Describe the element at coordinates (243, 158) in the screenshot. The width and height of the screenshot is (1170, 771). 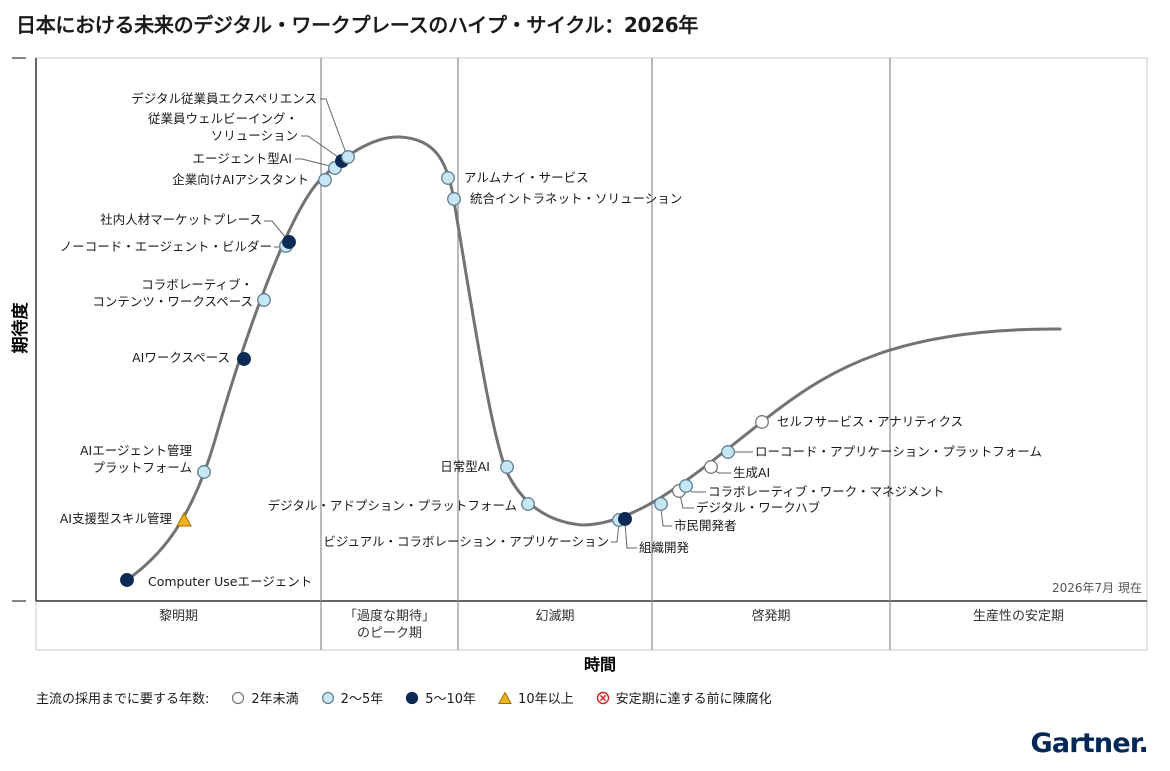
I see `label-tech-8: エージェント型AI` at that location.